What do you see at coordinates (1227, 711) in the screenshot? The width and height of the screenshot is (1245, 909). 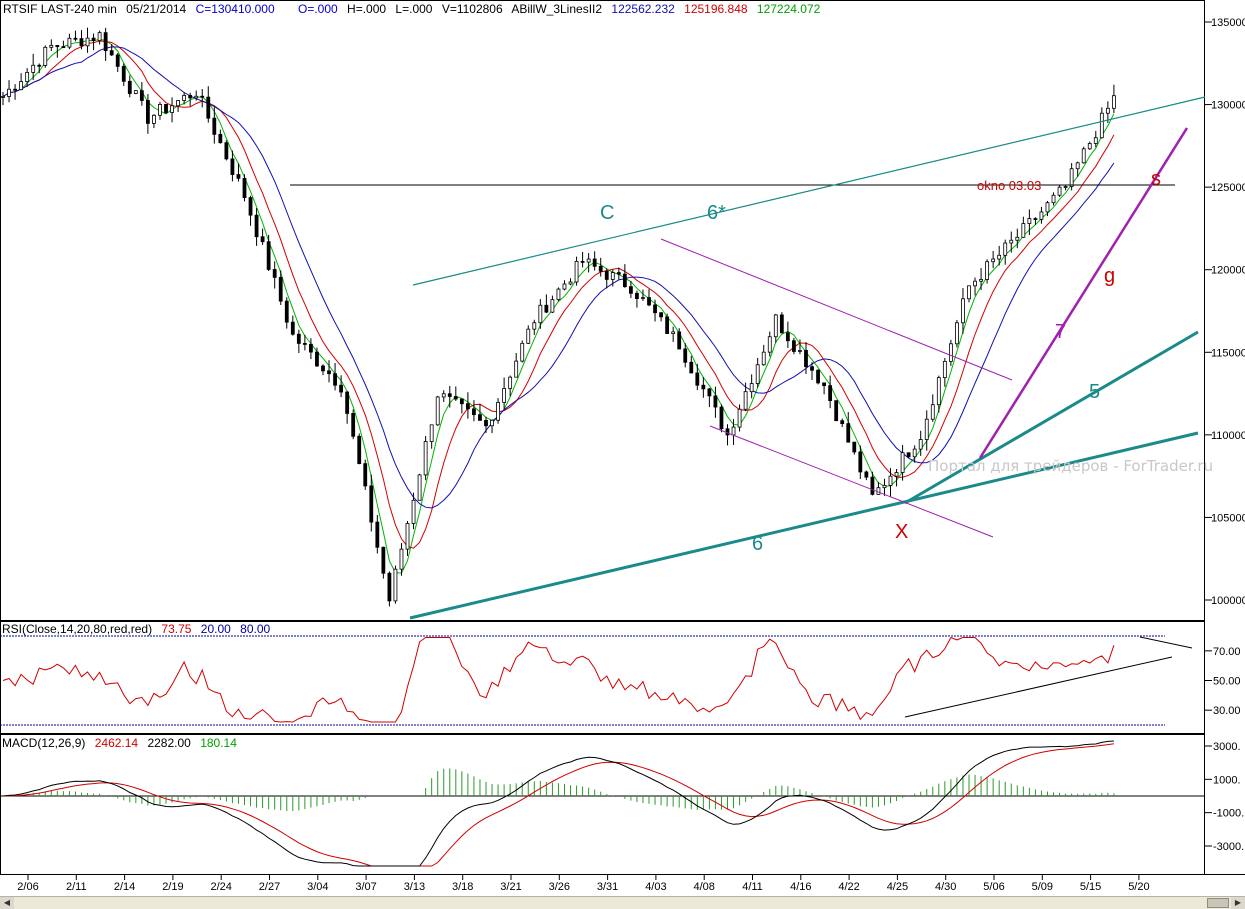 I see `rsi-tick-label: 30.00` at bounding box center [1227, 711].